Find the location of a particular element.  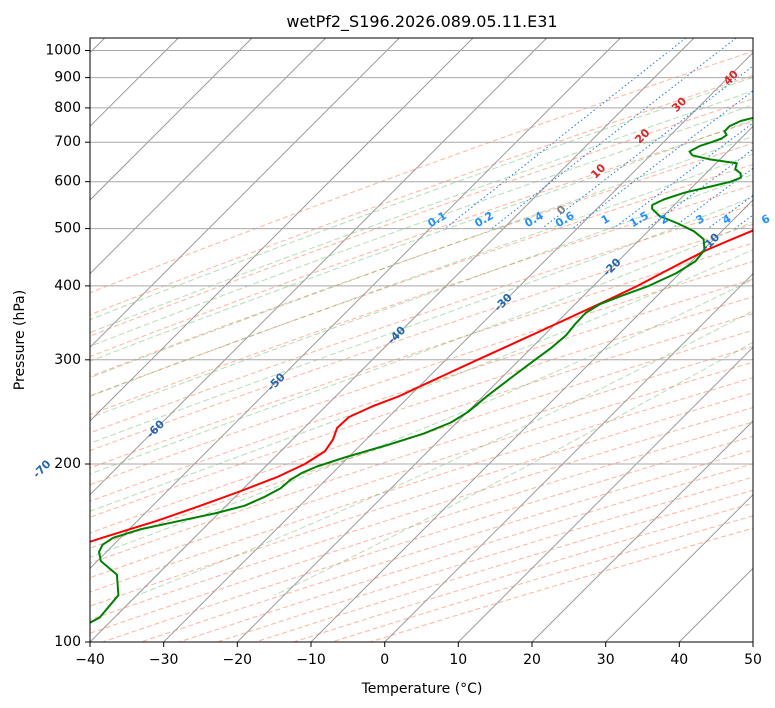

x-tick-label: 10 is located at coordinates (458, 660).